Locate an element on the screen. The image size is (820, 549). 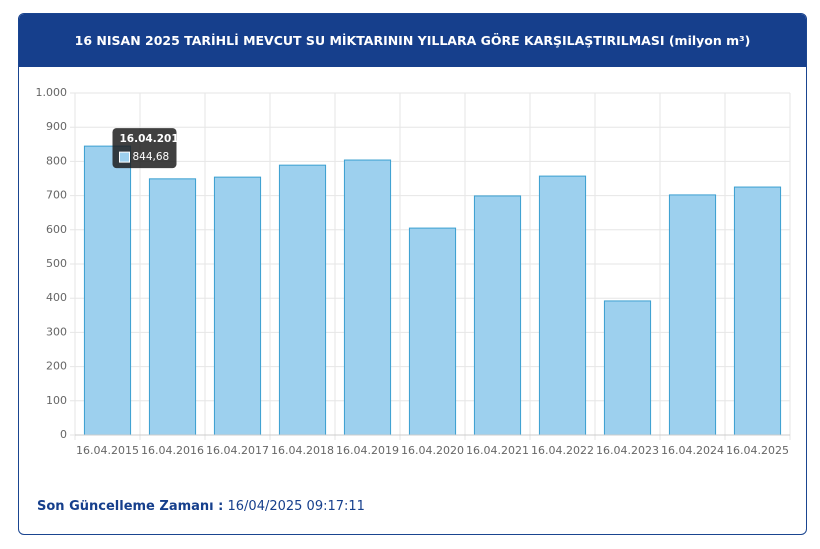
x-tick-label: 16.04.2024 is located at coordinates (692, 450).